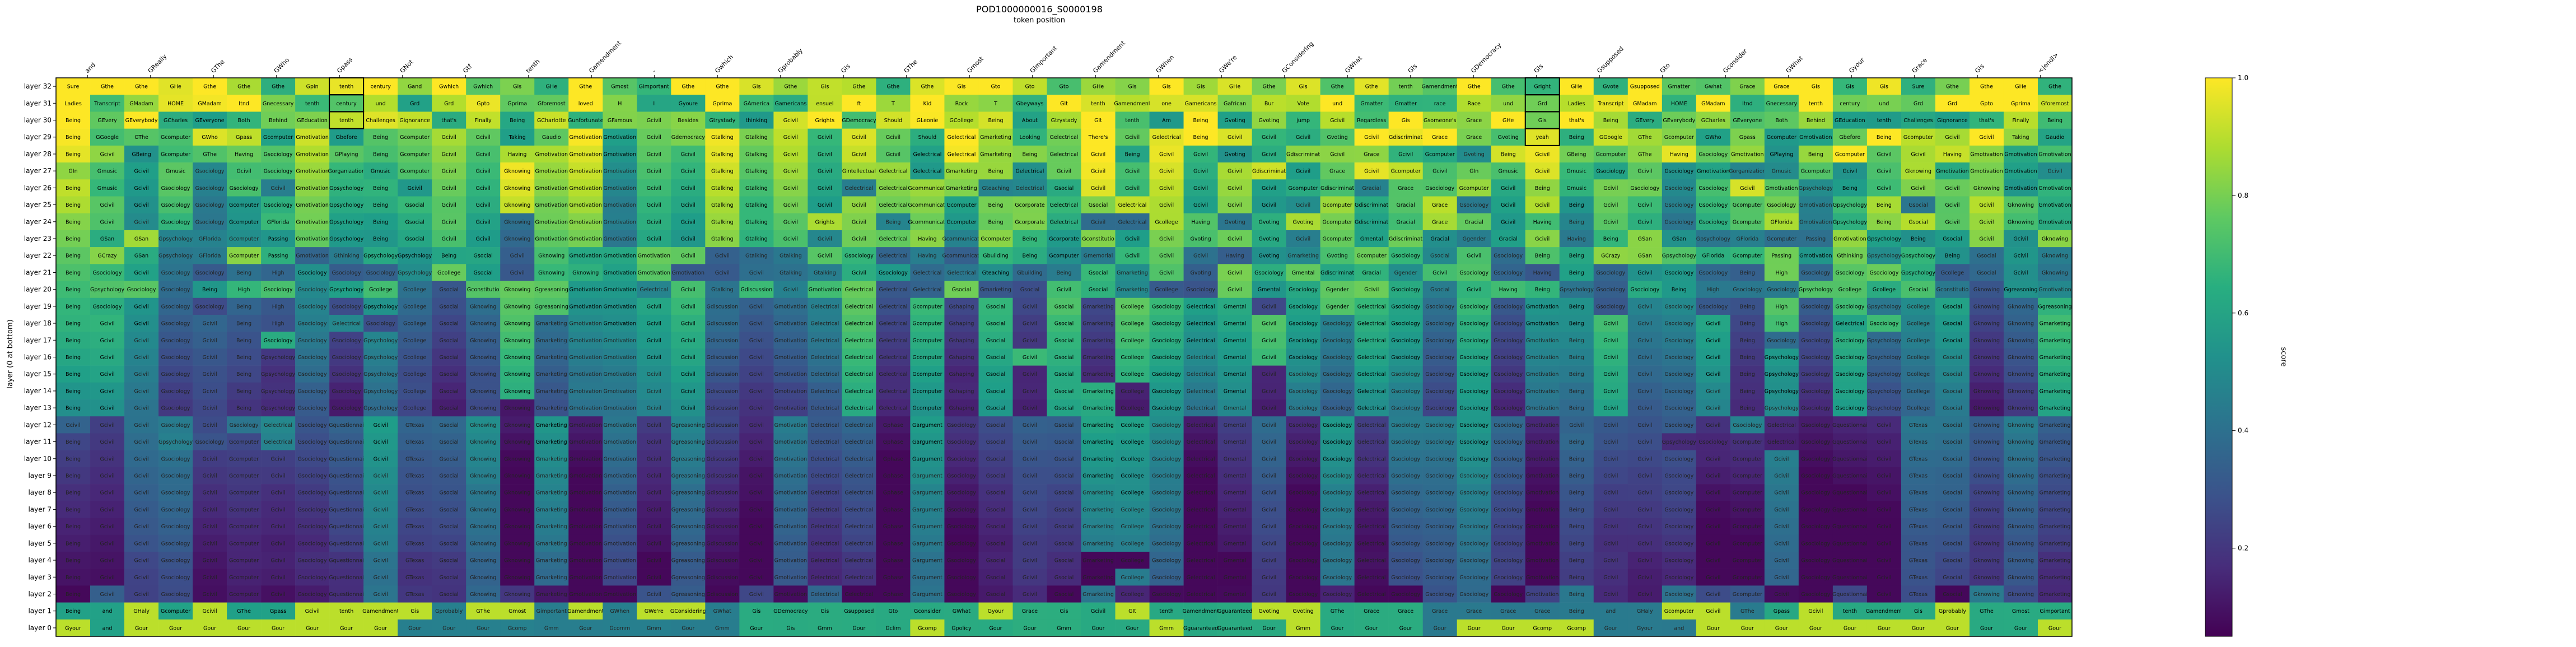 This screenshot has height=647, width=2576. Describe the element at coordinates (996, 290) in the screenshot. I see `heatmap-cell-label: Gmarketing` at that location.